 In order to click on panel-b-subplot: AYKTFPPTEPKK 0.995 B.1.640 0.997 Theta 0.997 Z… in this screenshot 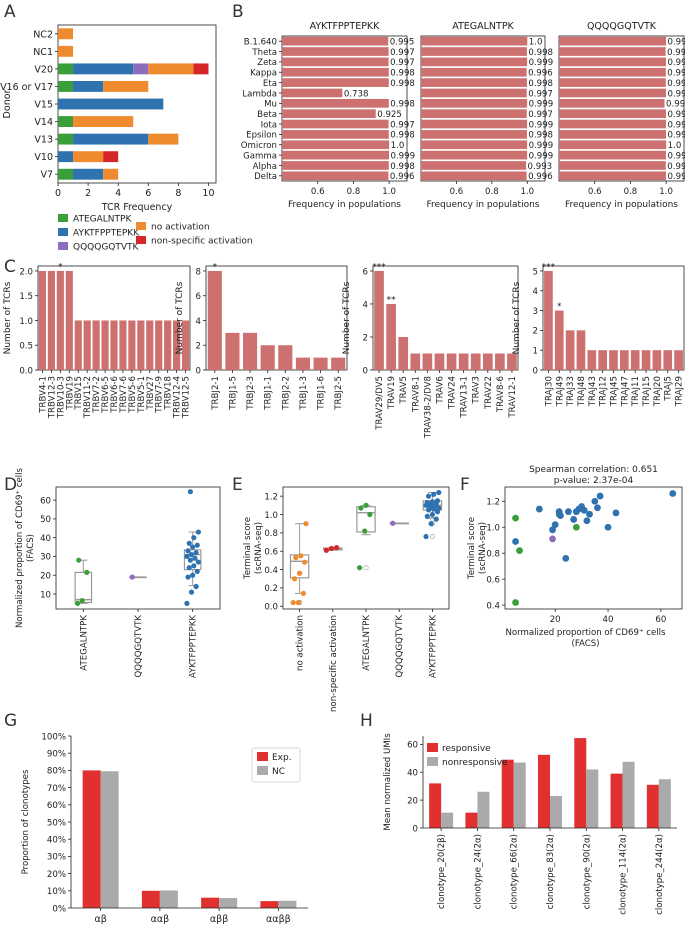, I will do `click(328, 115)`.